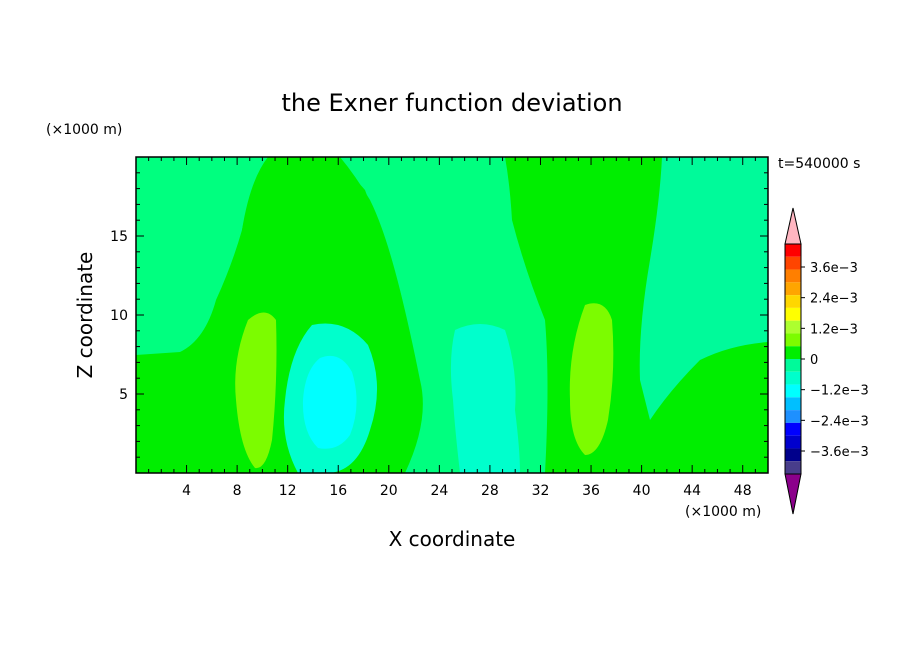  Describe the element at coordinates (793, 494) in the screenshot. I see `colorbar-bottom-triangle` at that location.